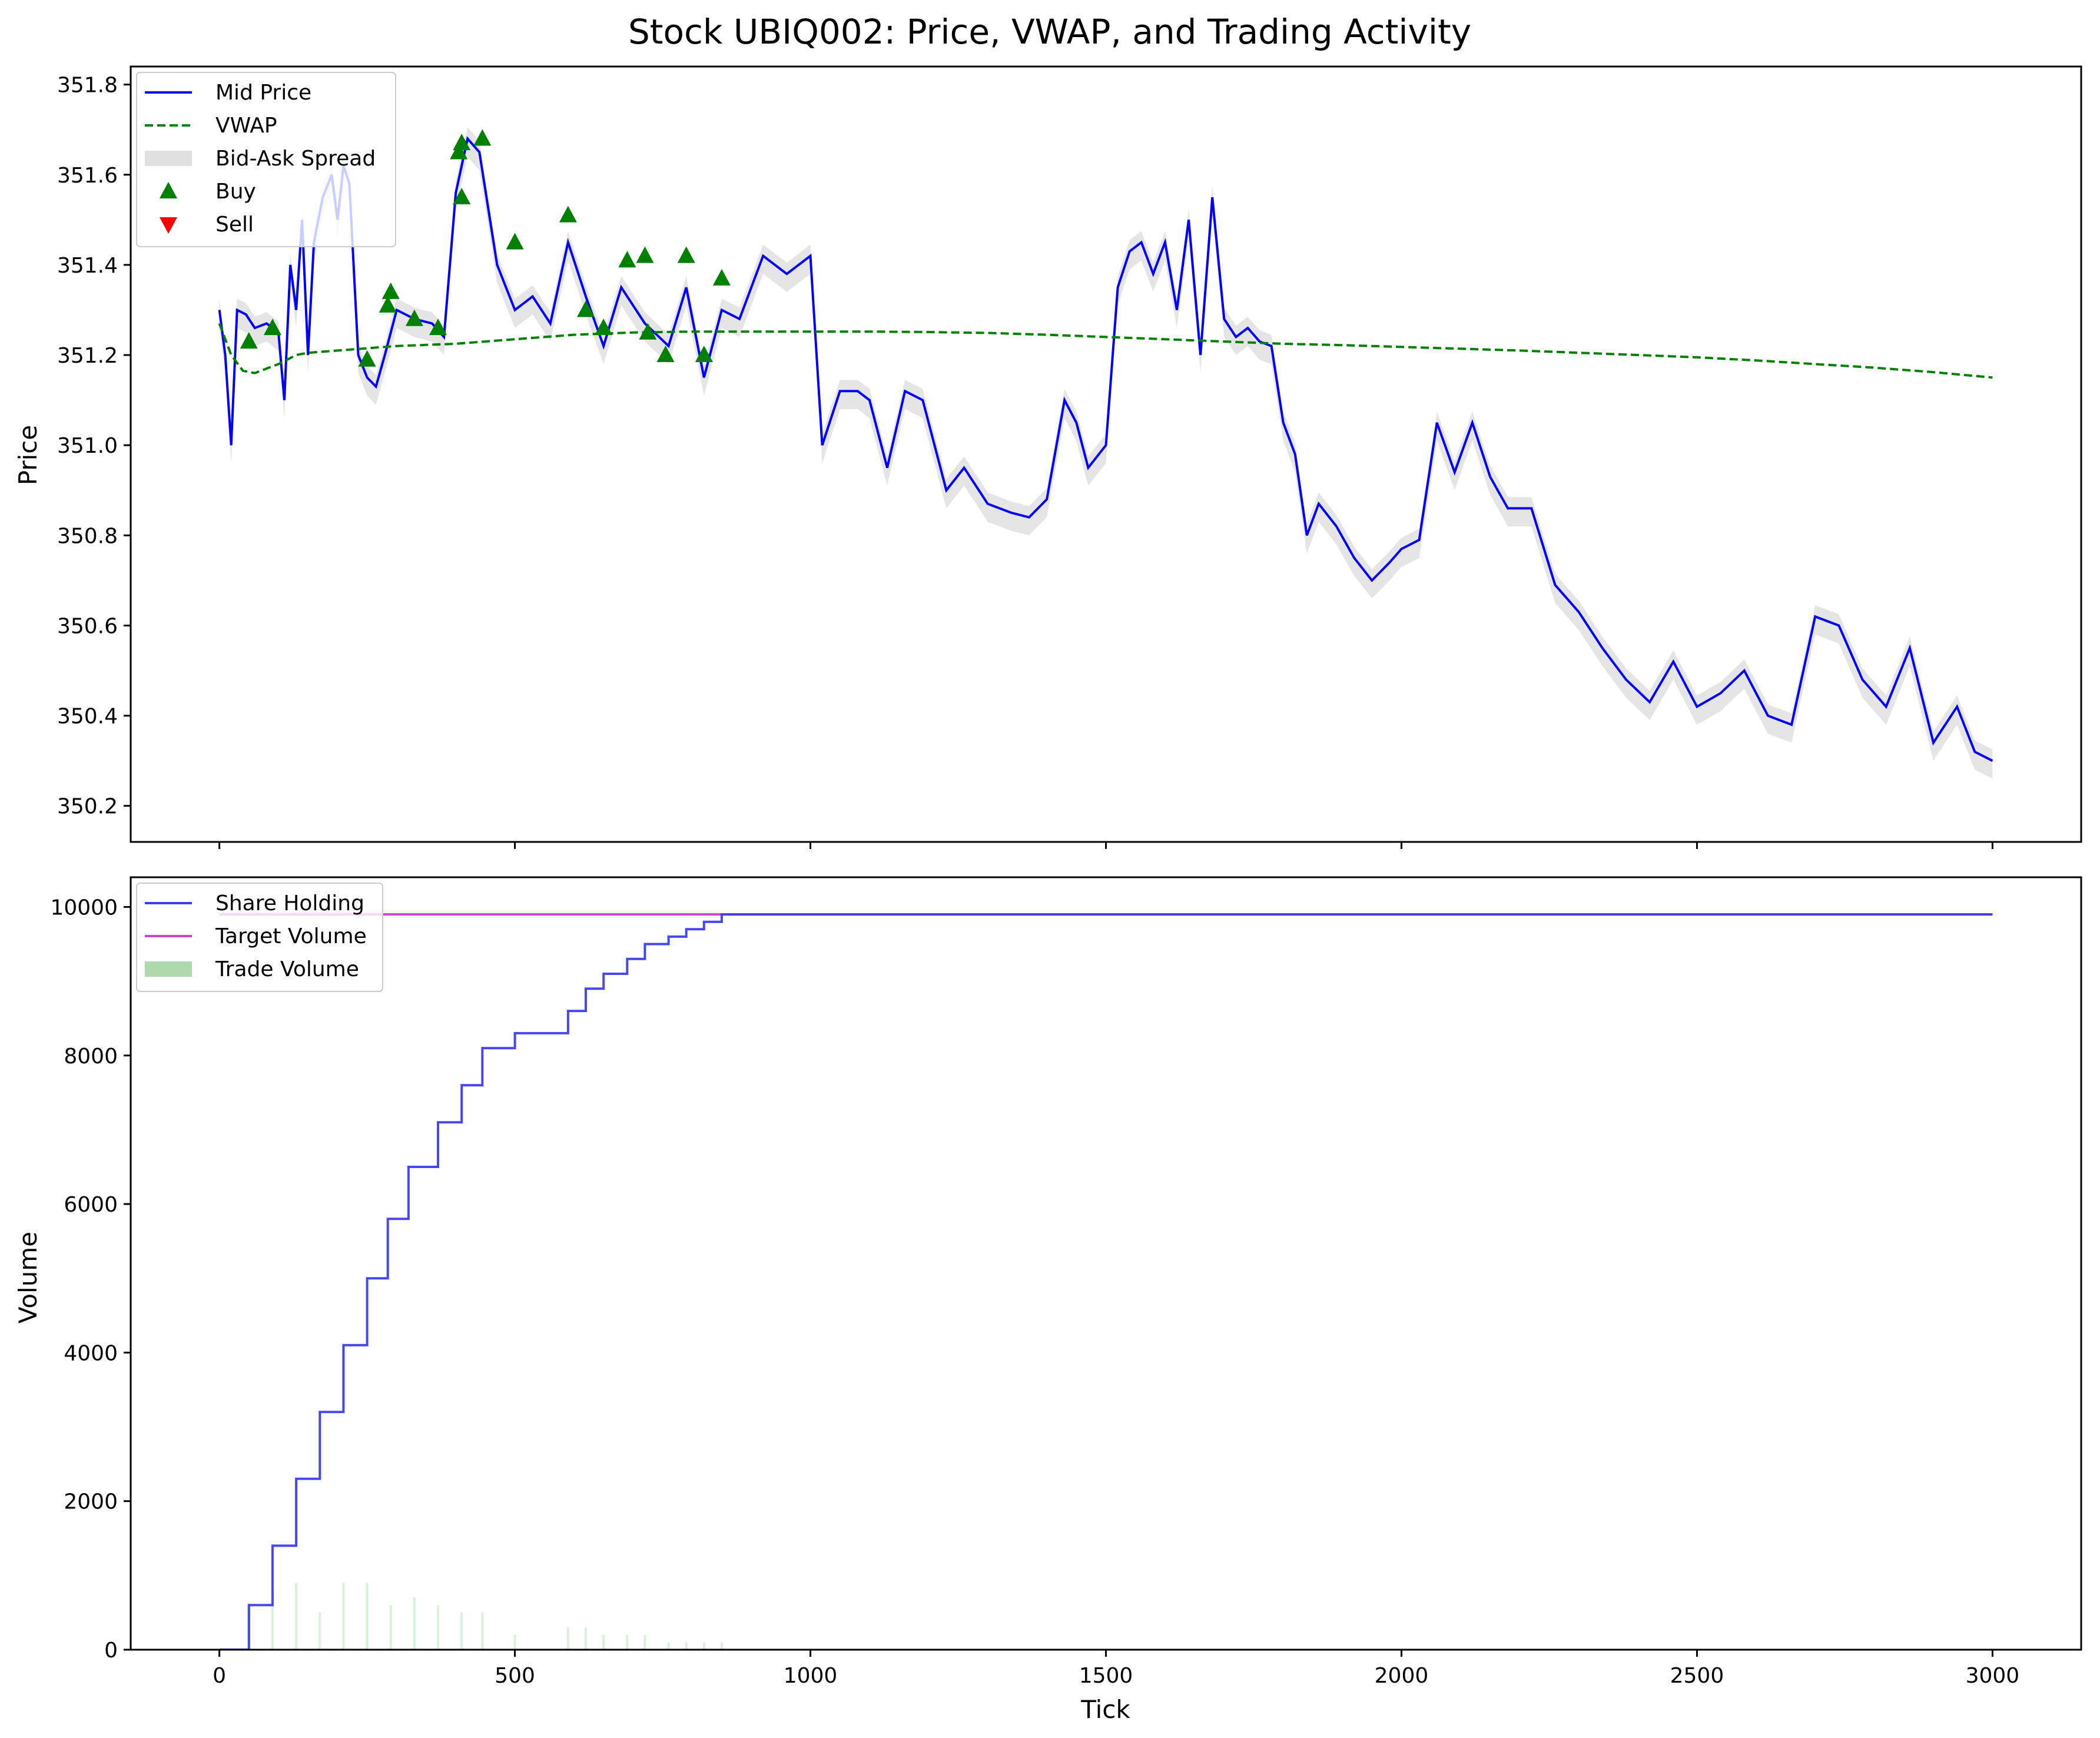 This screenshot has width=2100, height=1738. I want to click on x-tick-label: 1500, so click(1106, 1676).